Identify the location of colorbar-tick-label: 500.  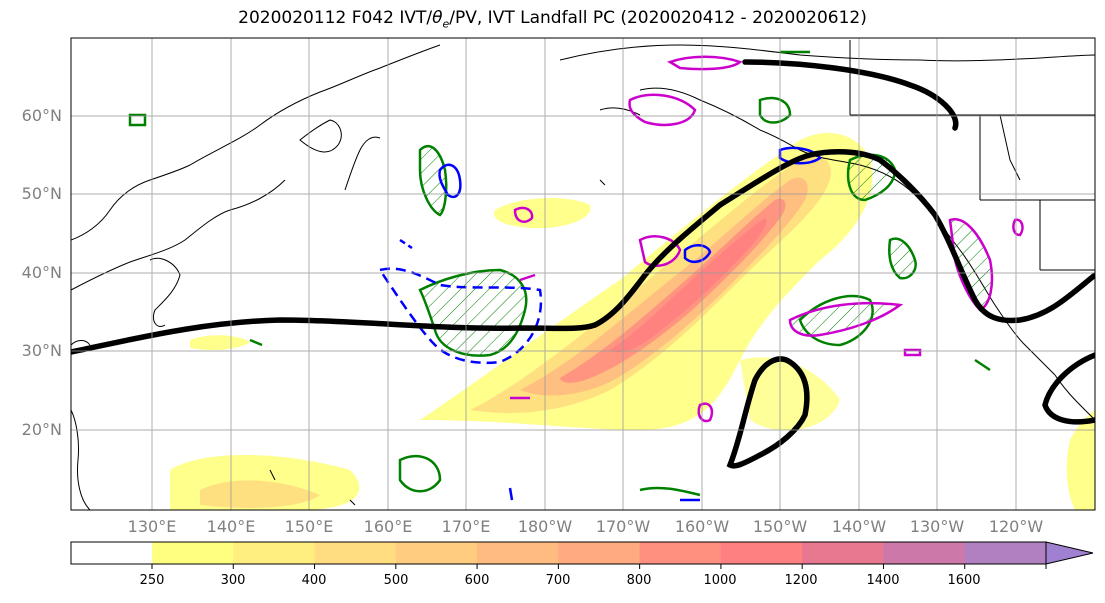
(396, 580).